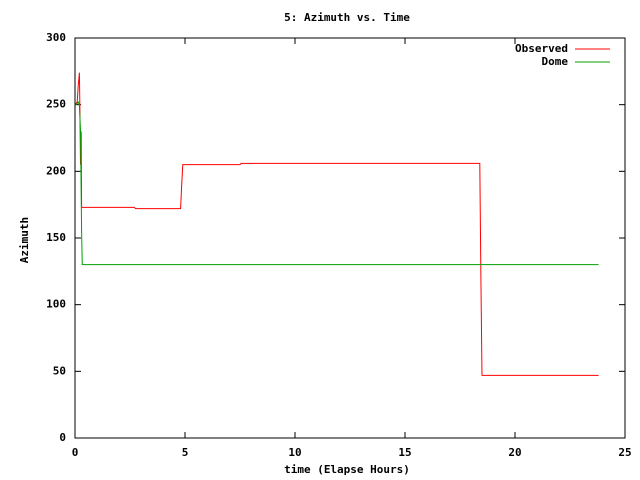 Image resolution: width=640 pixels, height=480 pixels. Describe the element at coordinates (347, 469) in the screenshot. I see `x-axis-label: time (Elapse Hours)` at that location.